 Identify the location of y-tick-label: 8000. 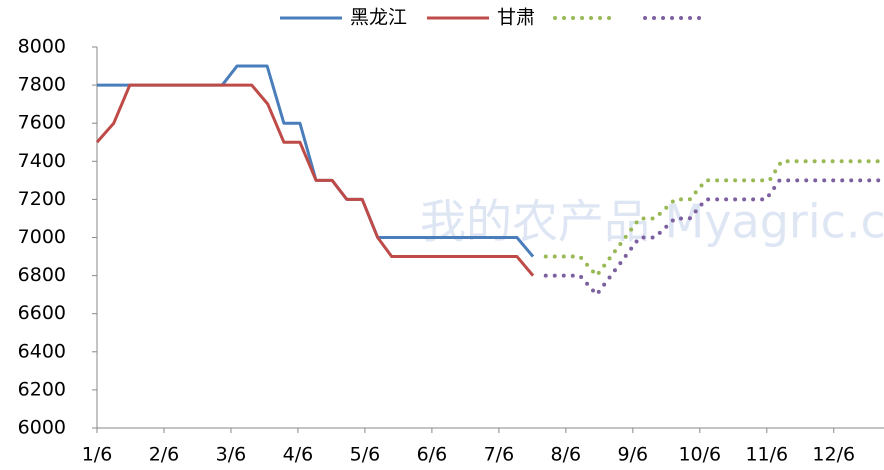
(42, 47).